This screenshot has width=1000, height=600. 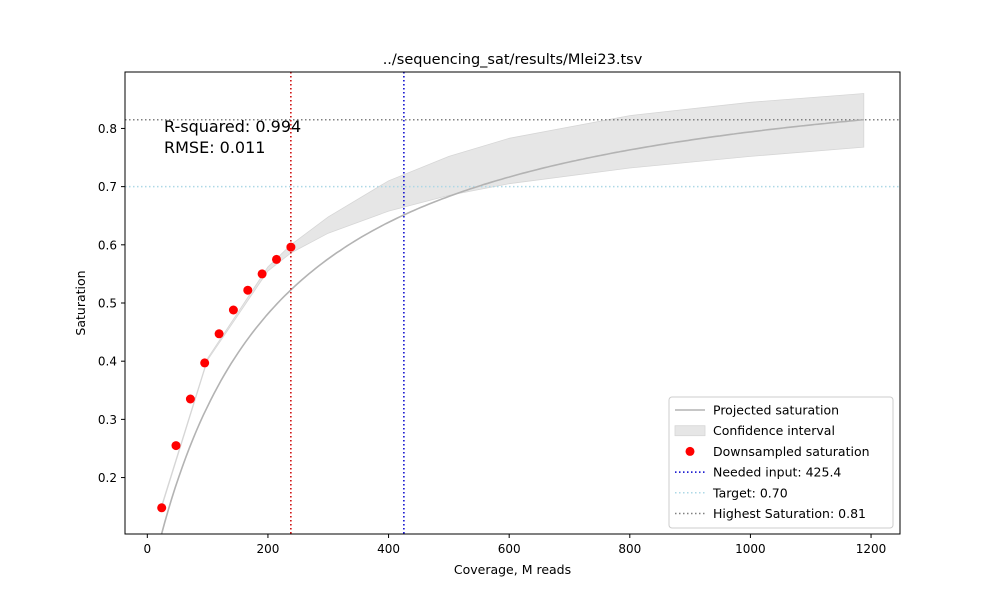 I want to click on y-tick-label: 0.4, so click(x=107, y=362).